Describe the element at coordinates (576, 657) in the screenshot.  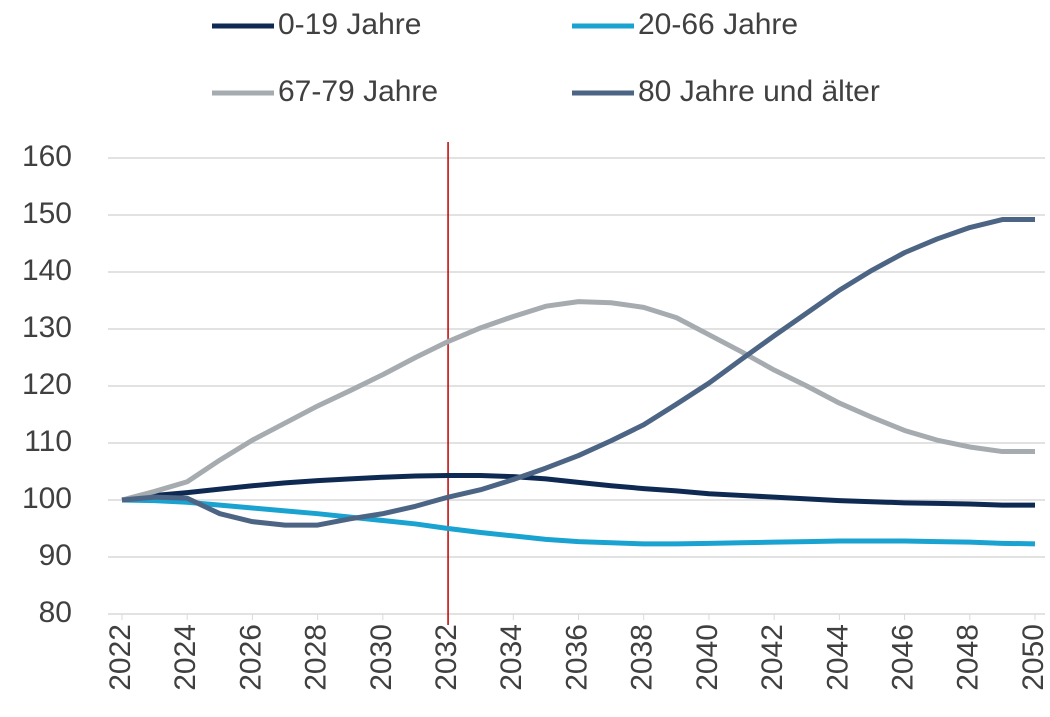
I see `x-tick-label: 2036` at that location.